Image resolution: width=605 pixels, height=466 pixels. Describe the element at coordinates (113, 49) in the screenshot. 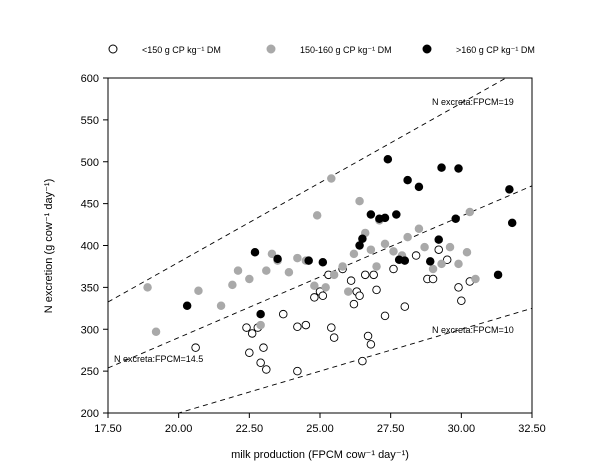

I see `legend-marker-open` at that location.